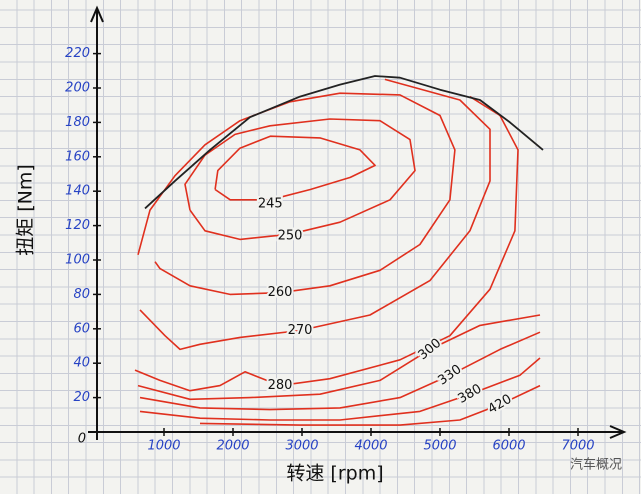 Image resolution: width=641 pixels, height=494 pixels. Describe the element at coordinates (596, 465) in the screenshot. I see `watermark: 汽车概况` at that location.